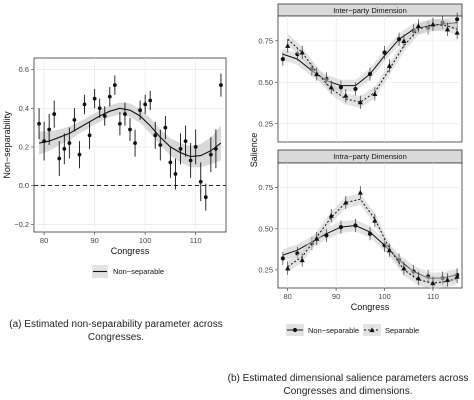 The image size is (474, 400). I want to click on smooth-band, so click(130, 135).